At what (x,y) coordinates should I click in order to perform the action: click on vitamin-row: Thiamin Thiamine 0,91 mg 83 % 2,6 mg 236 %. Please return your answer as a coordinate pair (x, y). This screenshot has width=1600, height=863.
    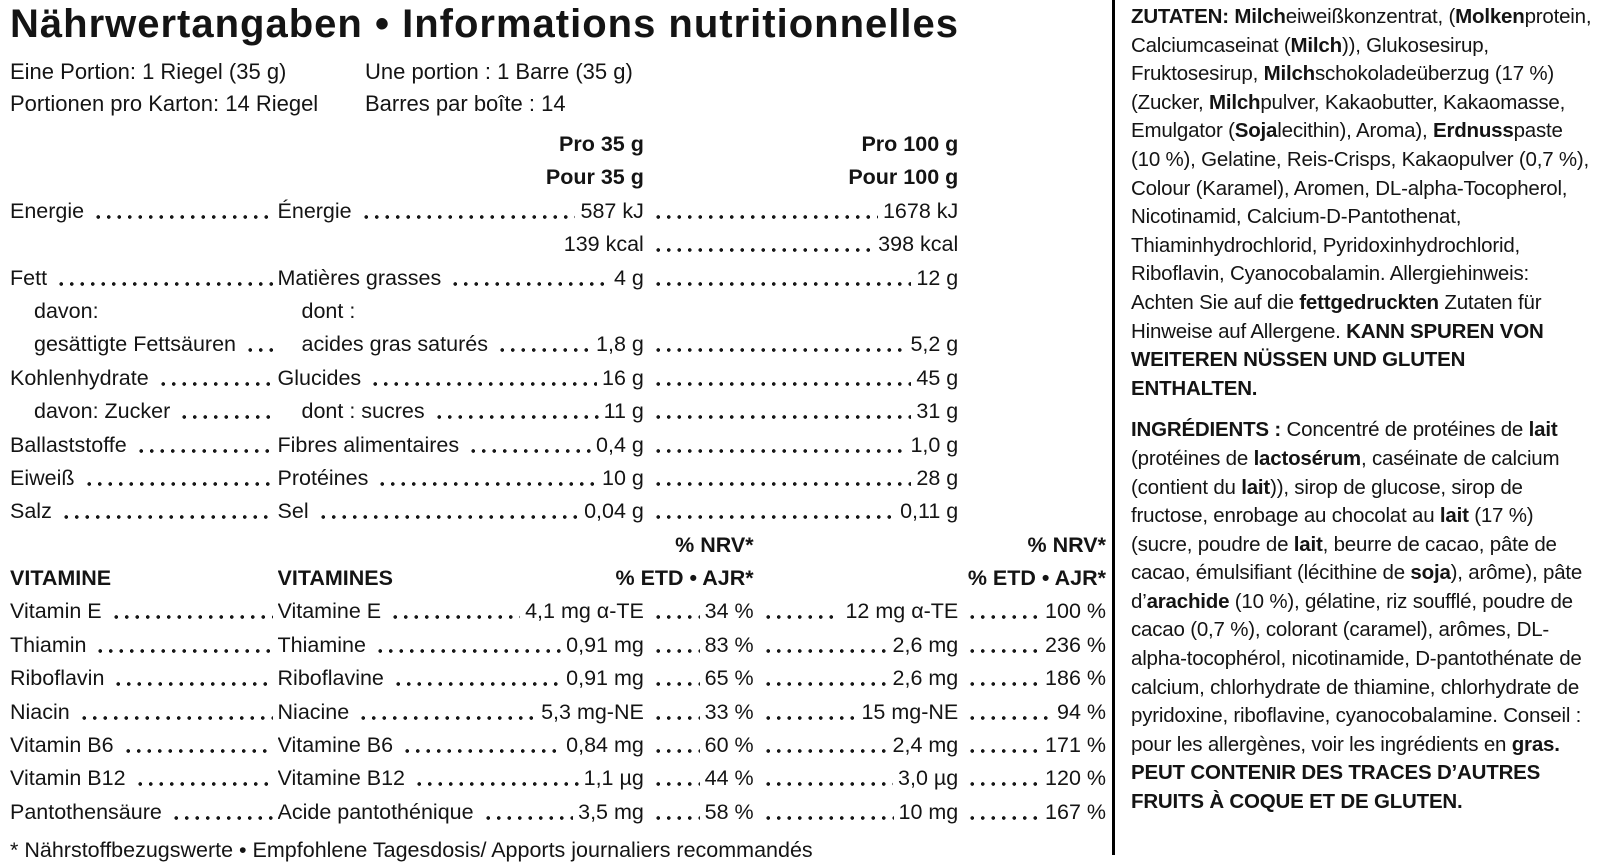
    Looking at the image, I should click on (558, 645).